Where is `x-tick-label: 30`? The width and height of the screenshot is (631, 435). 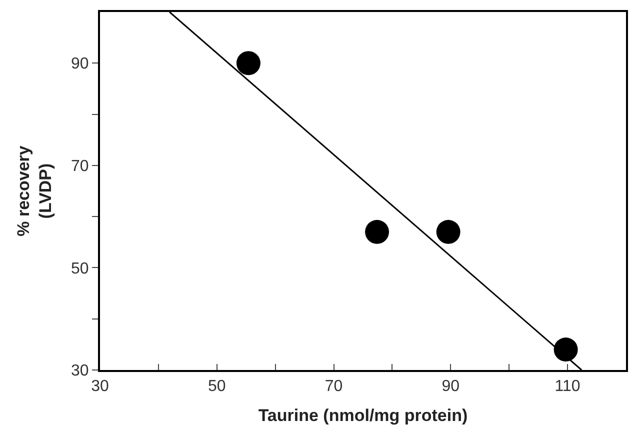
x-tick-label: 30 is located at coordinates (100, 387).